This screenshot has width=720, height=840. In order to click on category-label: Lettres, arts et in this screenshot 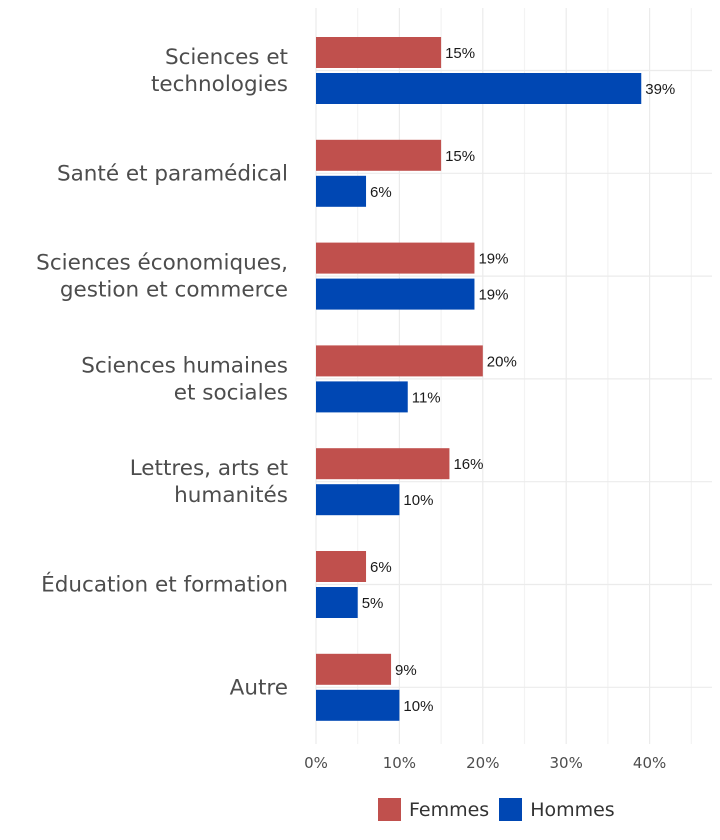, I will do `click(209, 468)`.